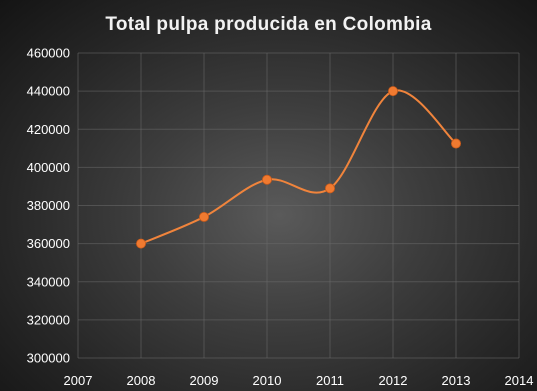 This screenshot has width=537, height=391. I want to click on x-tick-label: 2011, so click(330, 380).